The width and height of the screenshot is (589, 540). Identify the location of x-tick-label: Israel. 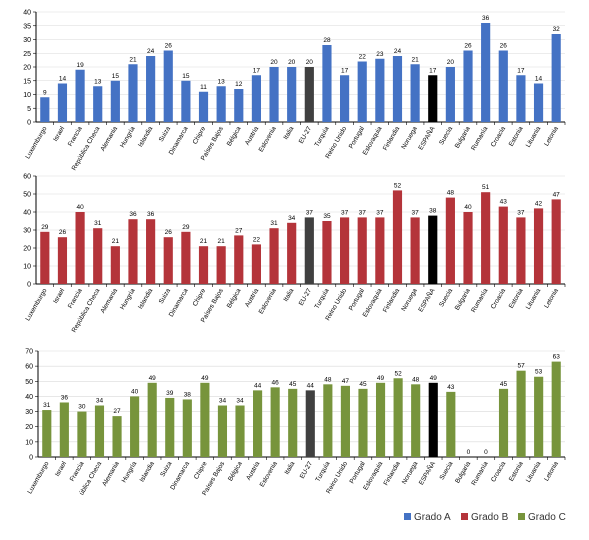
(61, 469).